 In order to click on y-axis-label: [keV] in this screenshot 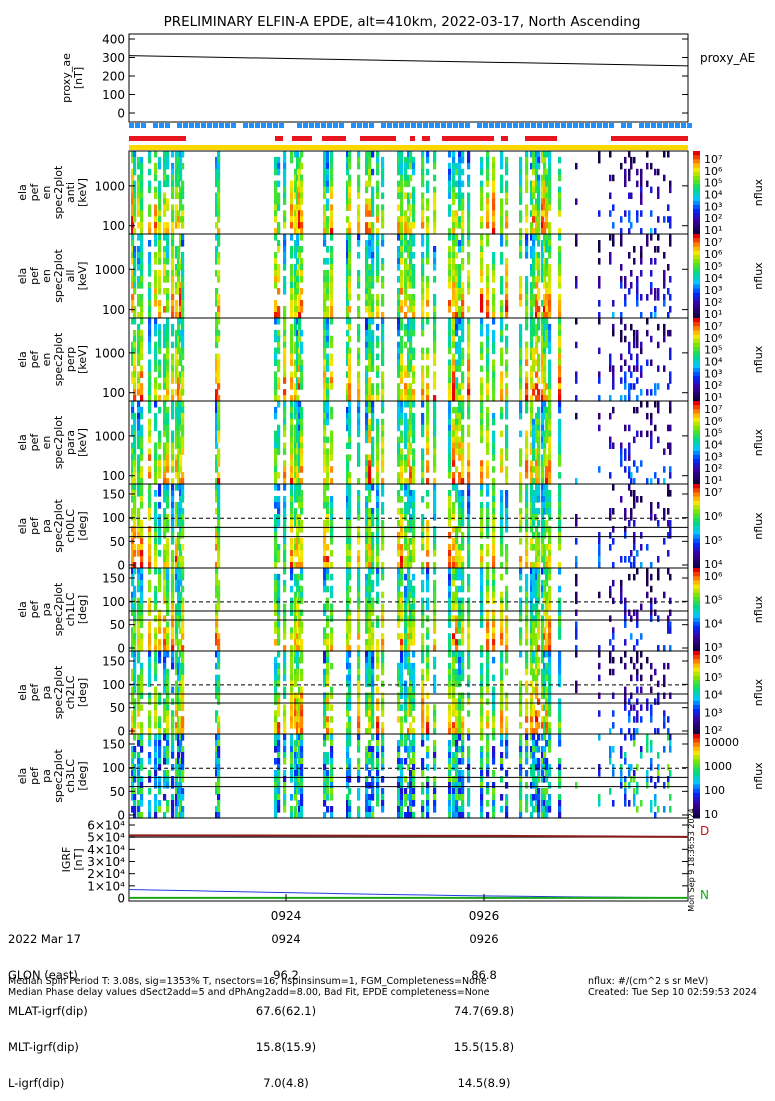, I will do `click(82, 276)`.